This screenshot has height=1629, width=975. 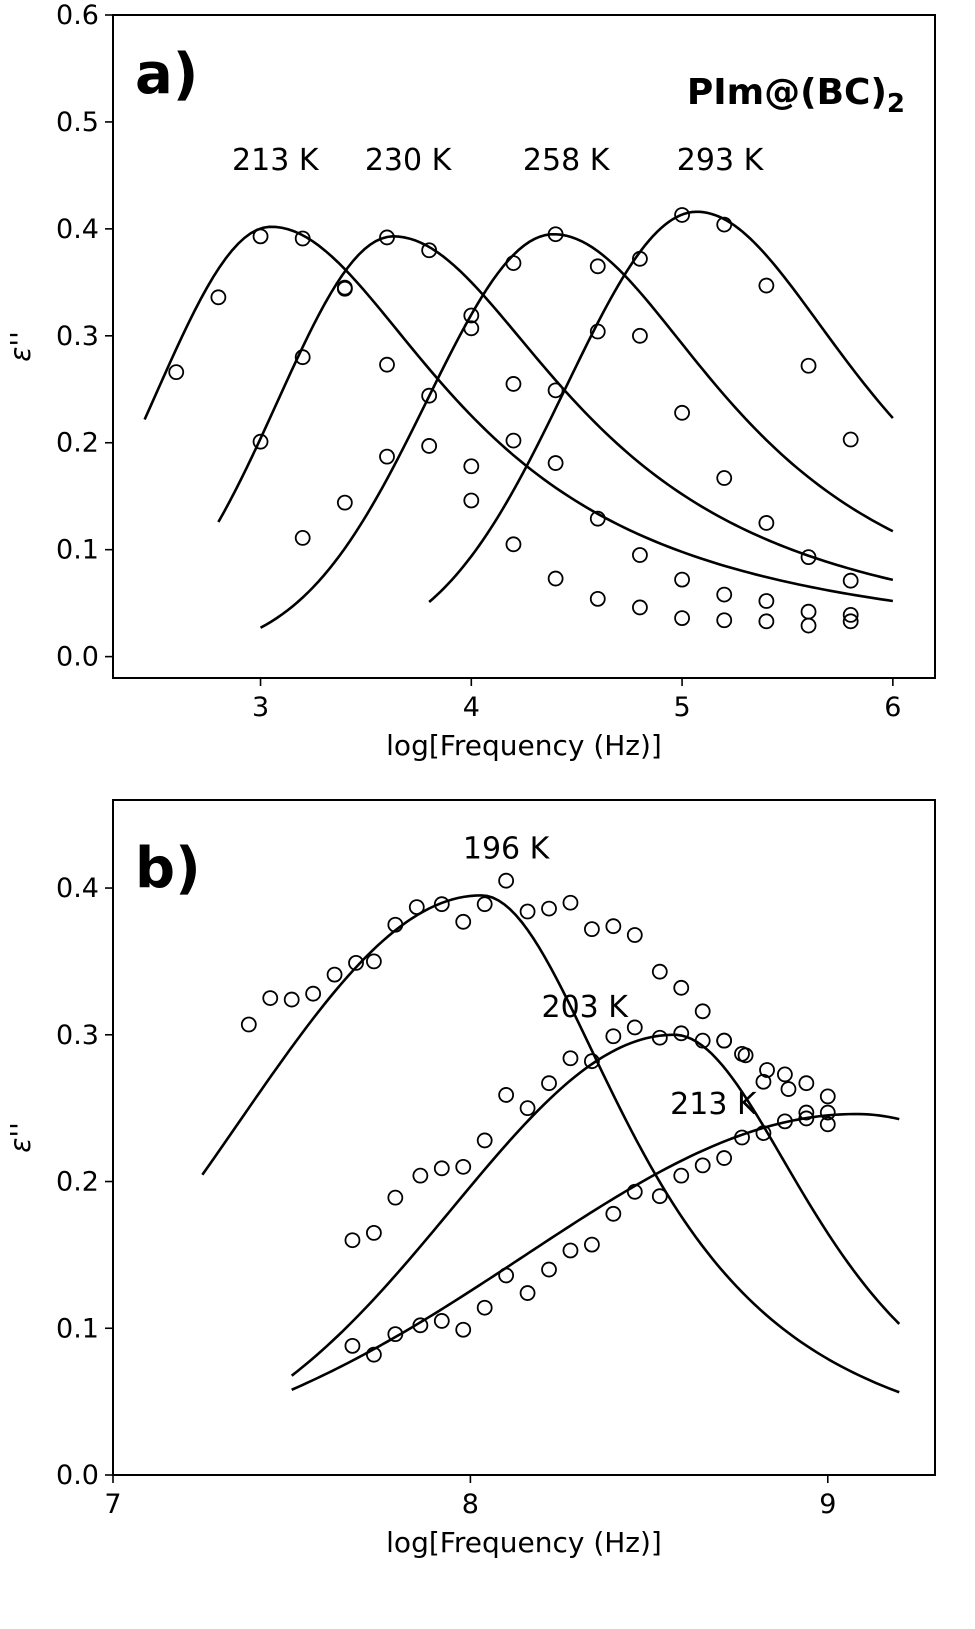 What do you see at coordinates (787, 92) in the screenshot?
I see `compound-name: PIm@(BC)` at bounding box center [787, 92].